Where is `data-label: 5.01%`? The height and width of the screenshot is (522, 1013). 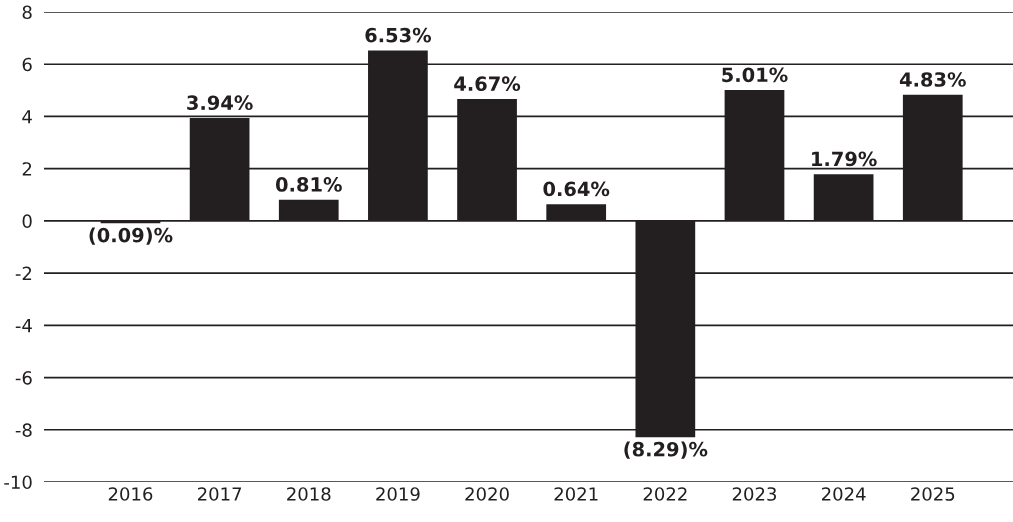 data-label: 5.01% is located at coordinates (755, 75).